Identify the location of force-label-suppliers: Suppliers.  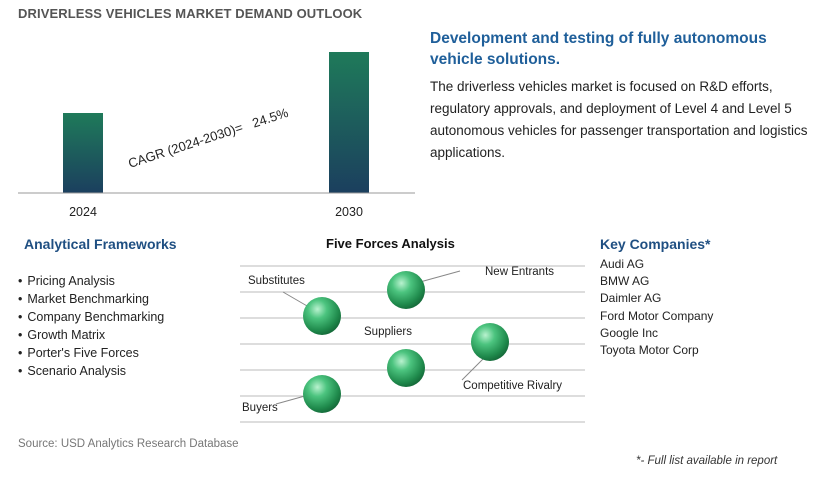
(388, 332).